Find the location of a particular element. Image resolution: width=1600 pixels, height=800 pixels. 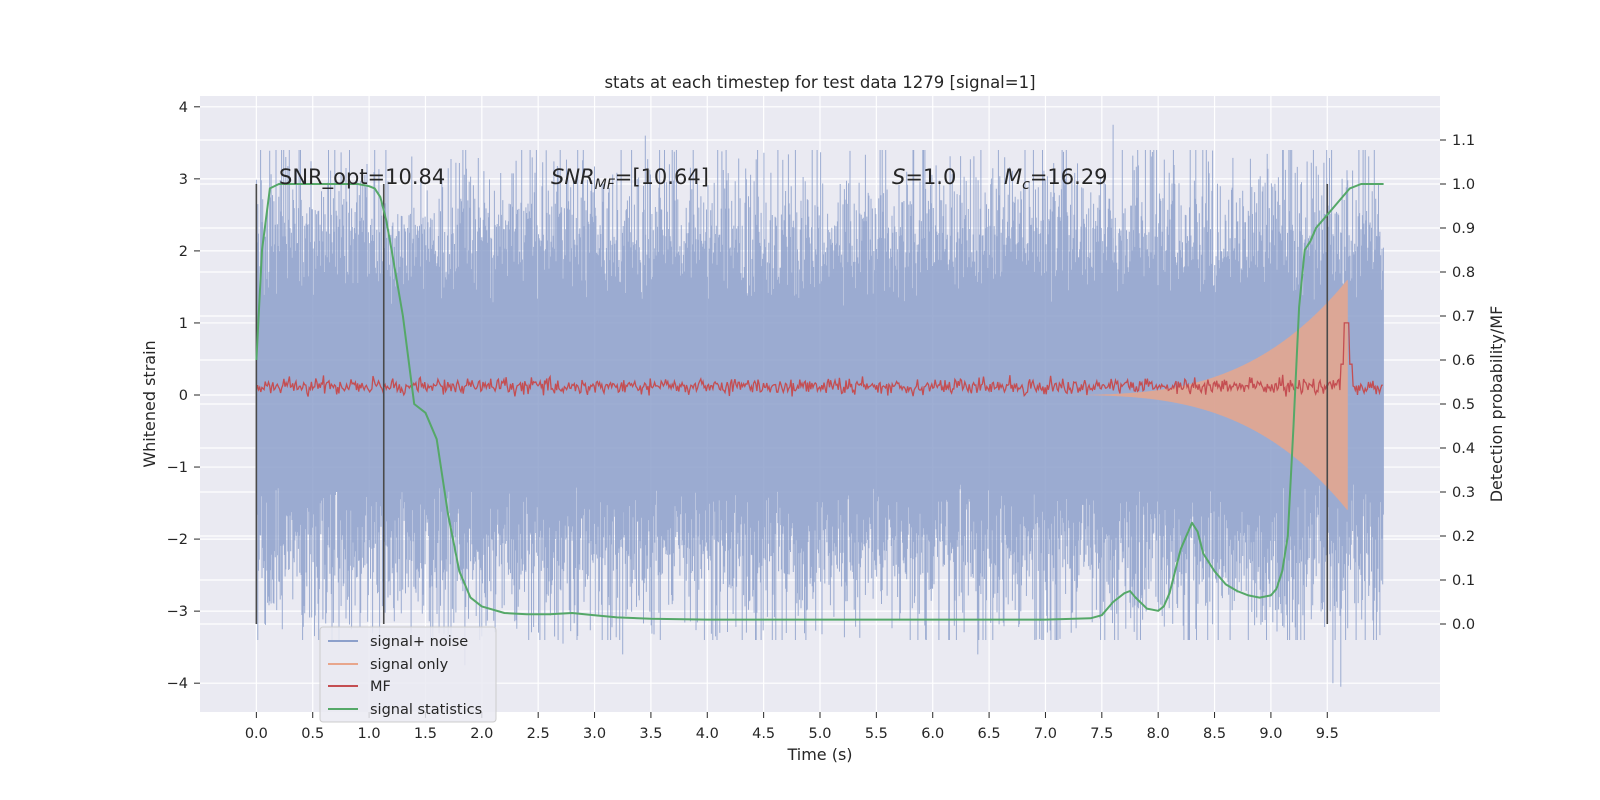

snr-mf-annotation: SNRMF=[10.64] is located at coordinates (630, 179).